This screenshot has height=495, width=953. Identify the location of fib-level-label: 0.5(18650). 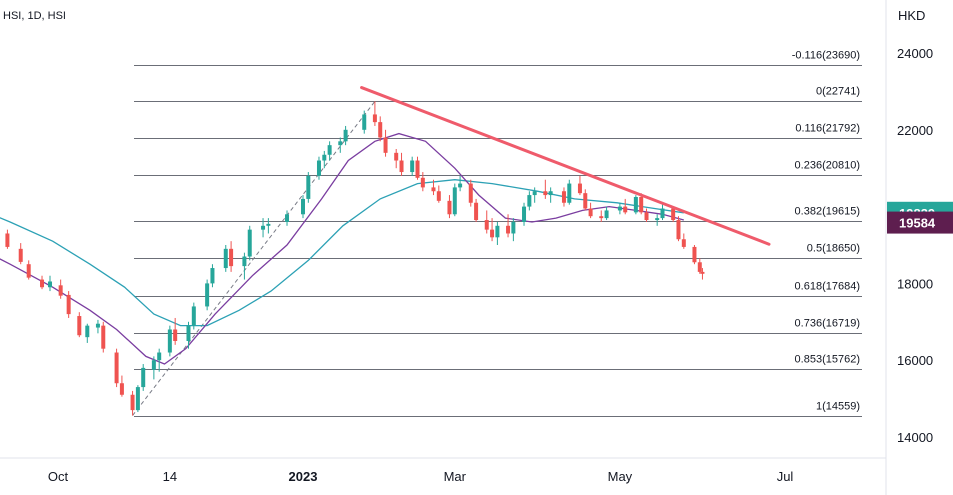
(833, 249).